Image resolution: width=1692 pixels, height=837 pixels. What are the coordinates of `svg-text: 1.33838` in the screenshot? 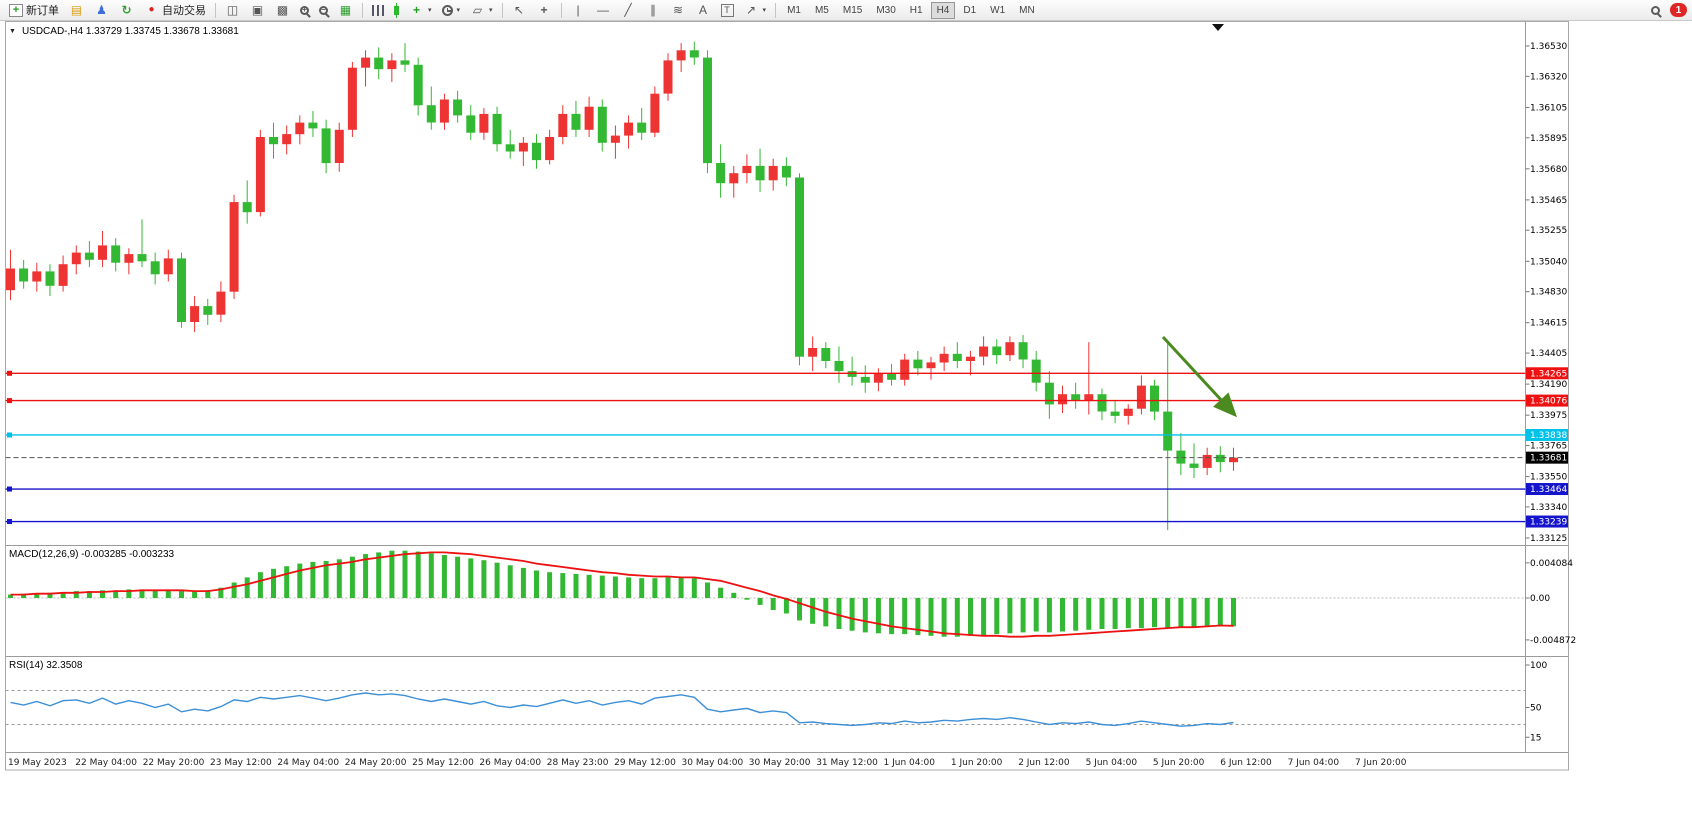 It's located at (1548, 436).